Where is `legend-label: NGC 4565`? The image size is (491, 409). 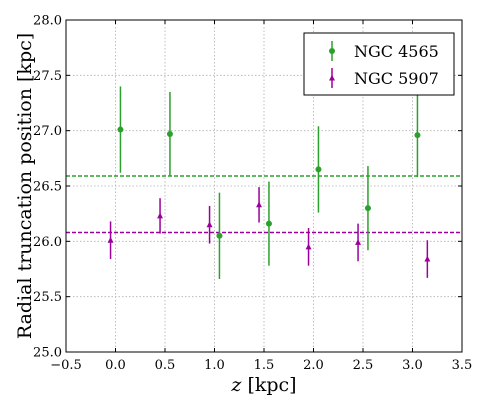
legend-label: NGC 4565 is located at coordinates (396, 51).